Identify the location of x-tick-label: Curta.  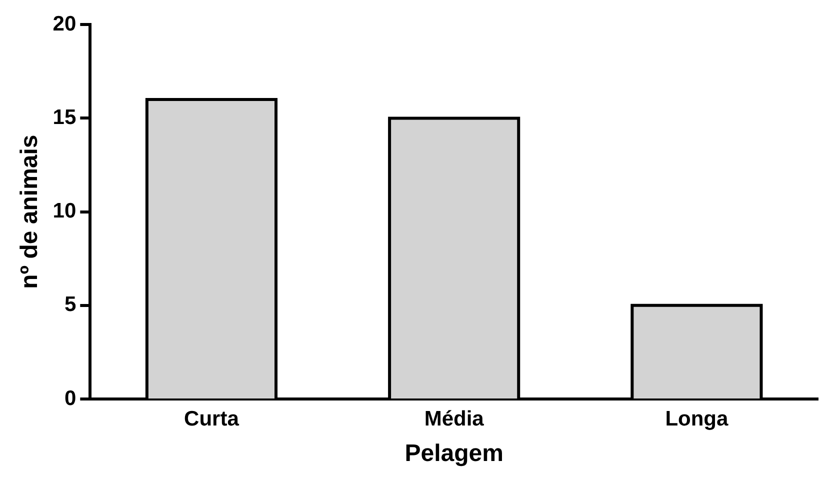
(212, 418).